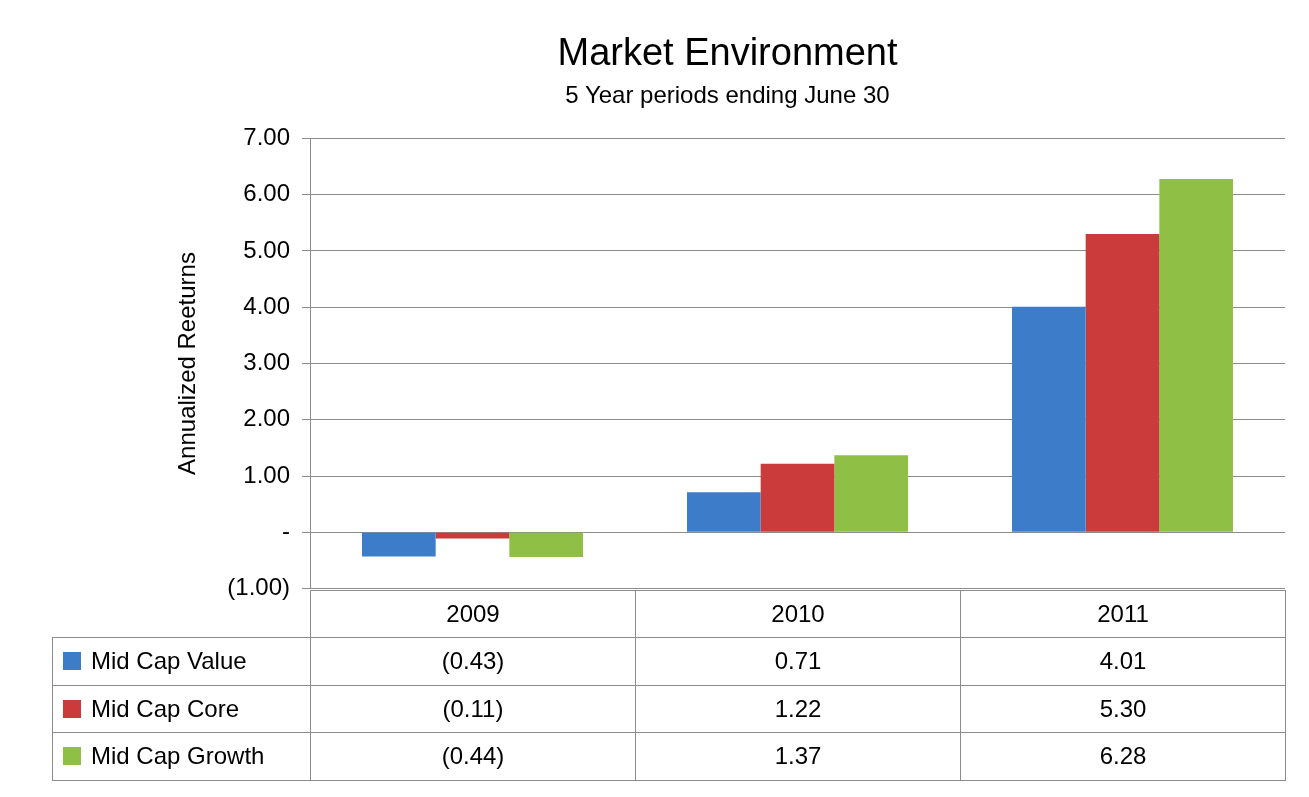 Image resolution: width=1309 pixels, height=797 pixels. I want to click on legend-label: Mid Cap Growth, so click(181, 756).